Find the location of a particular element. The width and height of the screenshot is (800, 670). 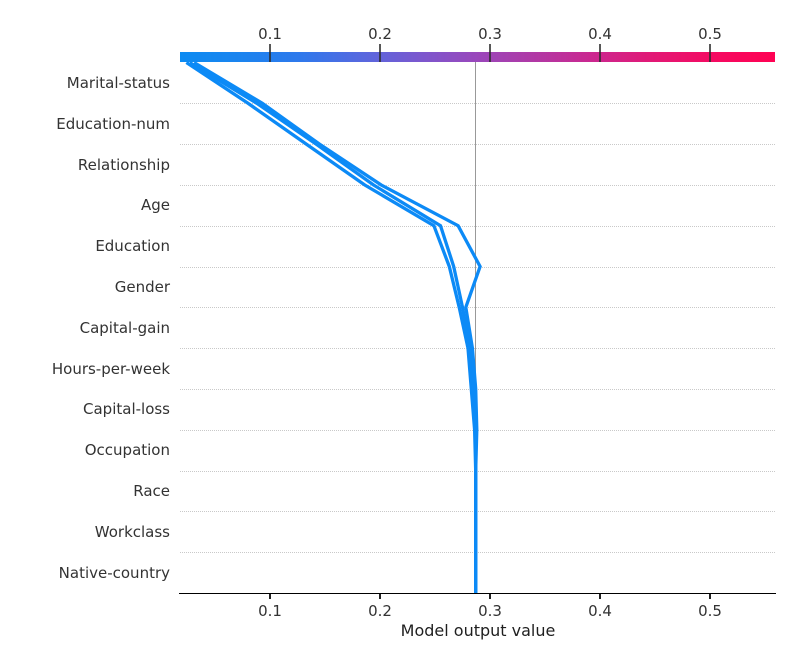

bottom-axis-tick-label: 0.1 is located at coordinates (270, 611).